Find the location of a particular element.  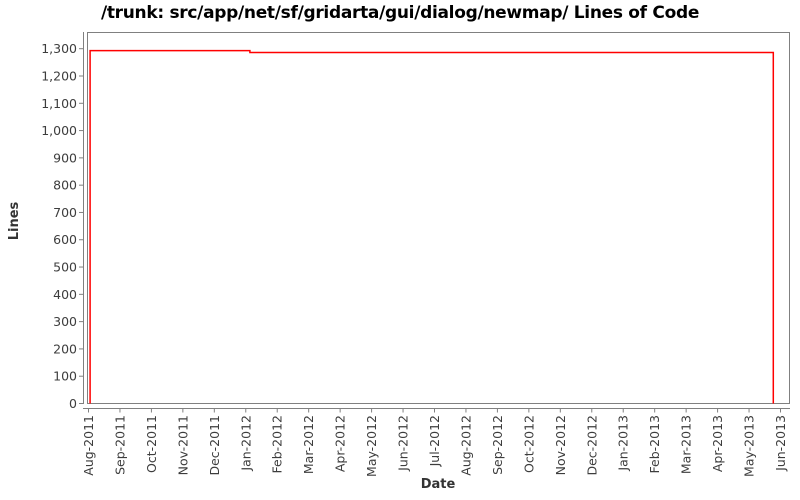

y-tick-label: 600 is located at coordinates (65, 239).